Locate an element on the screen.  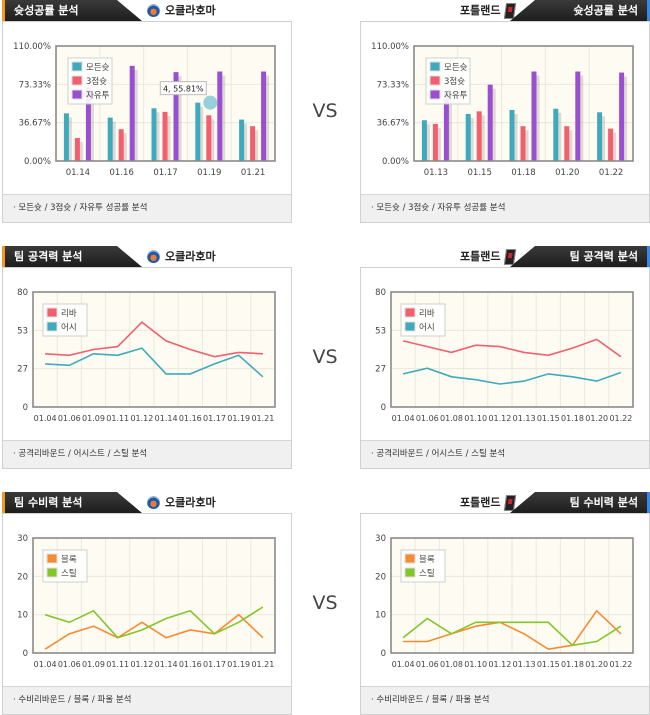
y-tick-label: 10 is located at coordinates (380, 616).